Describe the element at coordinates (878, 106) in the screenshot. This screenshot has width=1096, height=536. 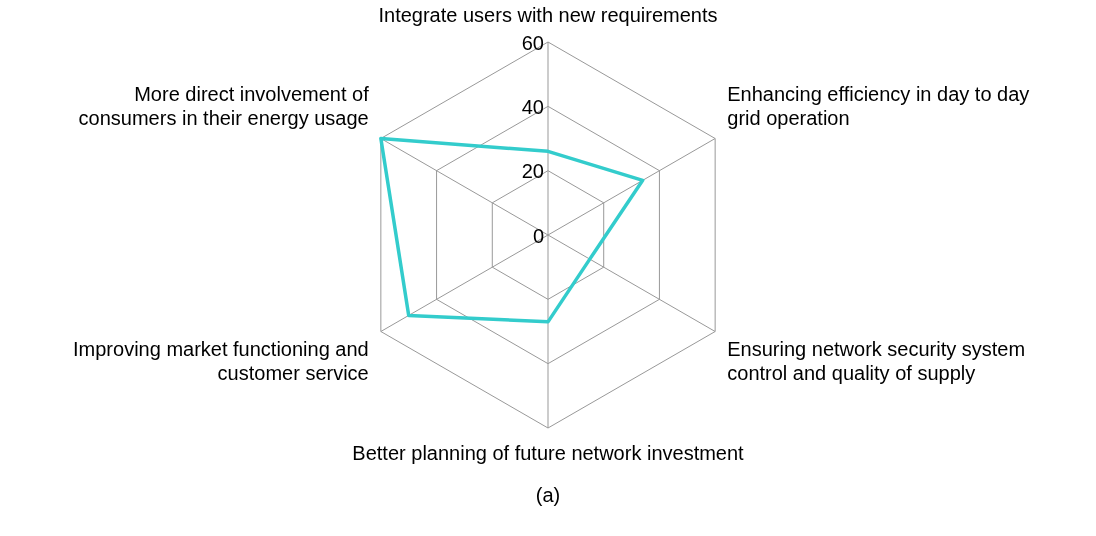
I see `spoke-label: Enhancing efficiency in day to day grid operation` at that location.